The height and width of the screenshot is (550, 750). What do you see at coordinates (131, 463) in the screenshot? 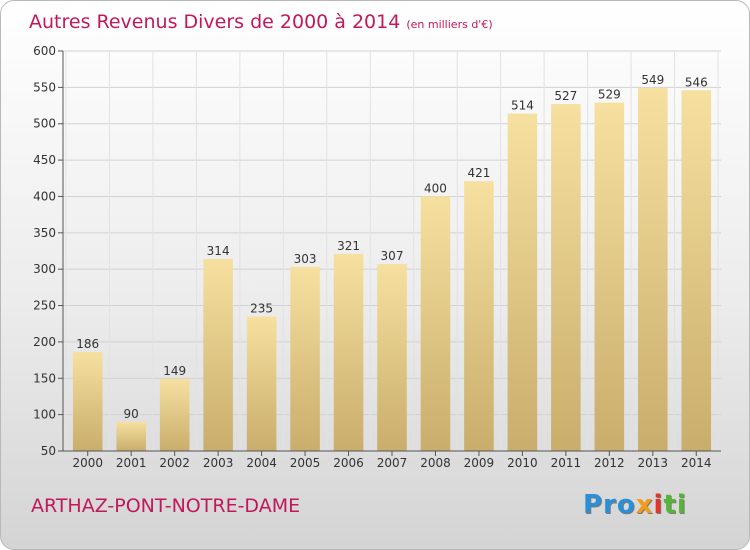
I see `x-tick-label: 2001` at bounding box center [131, 463].